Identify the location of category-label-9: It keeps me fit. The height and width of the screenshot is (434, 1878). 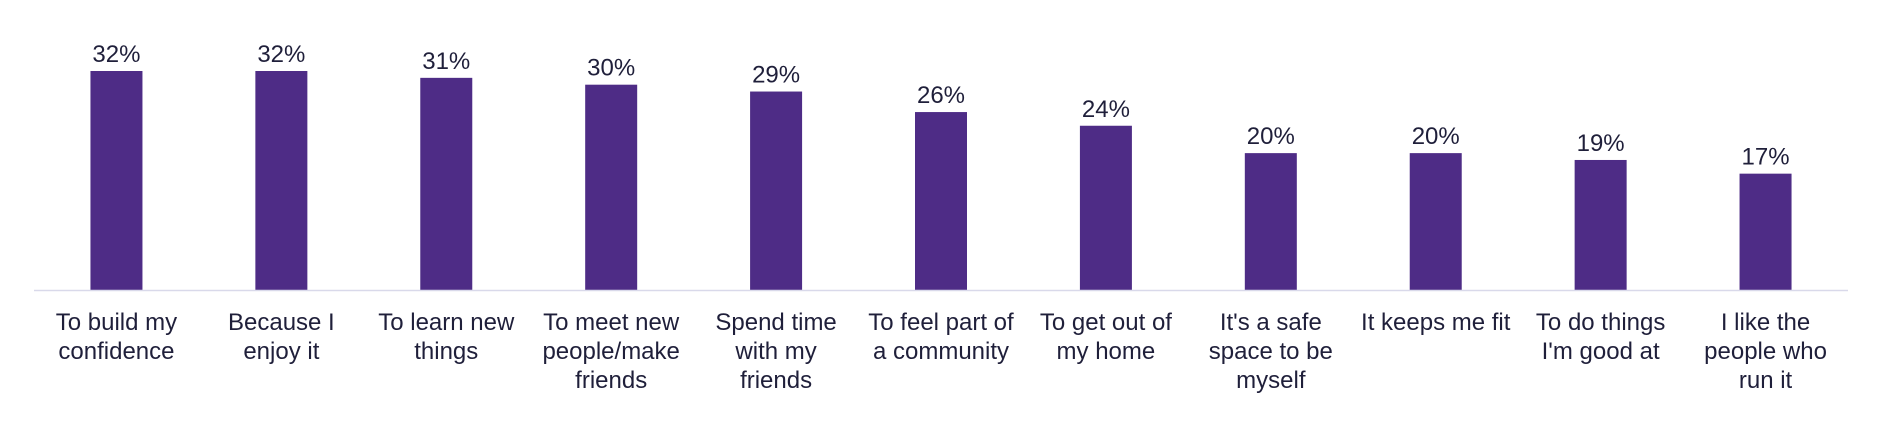
(1436, 322).